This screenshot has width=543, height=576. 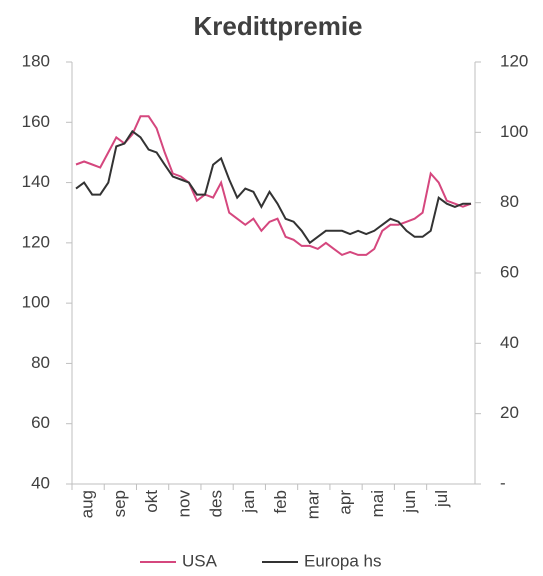 What do you see at coordinates (277, 26) in the screenshot?
I see `chart-title: Kredittpremie` at bounding box center [277, 26].